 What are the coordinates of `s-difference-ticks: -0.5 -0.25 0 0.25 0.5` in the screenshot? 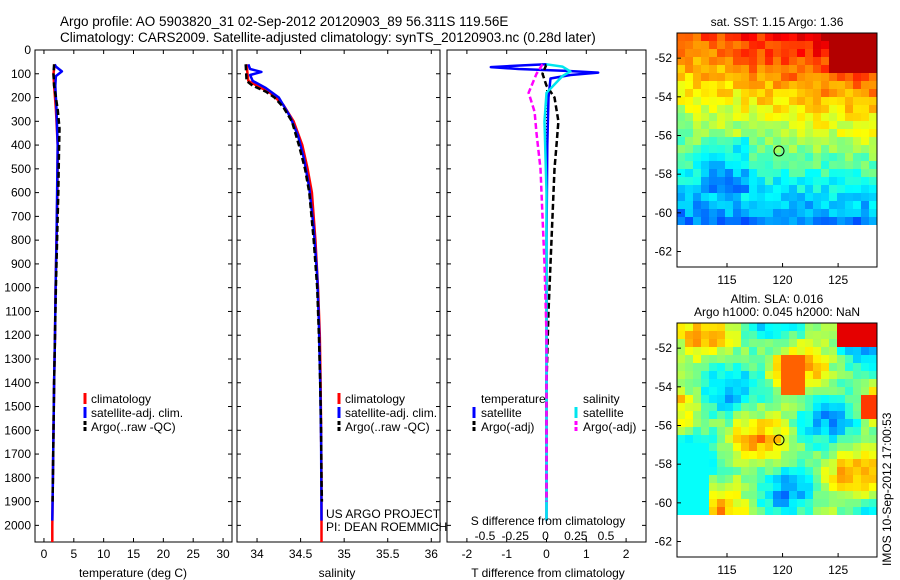 It's located at (545, 536).